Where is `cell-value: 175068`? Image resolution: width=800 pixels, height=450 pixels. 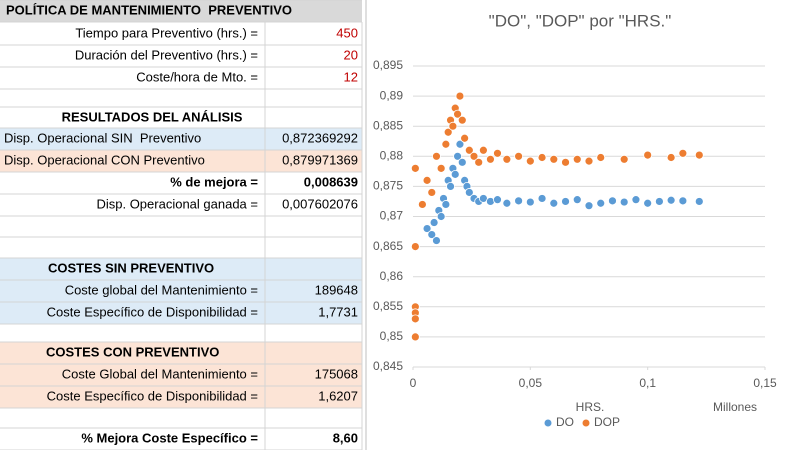 cell-value: 175068 is located at coordinates (336, 373).